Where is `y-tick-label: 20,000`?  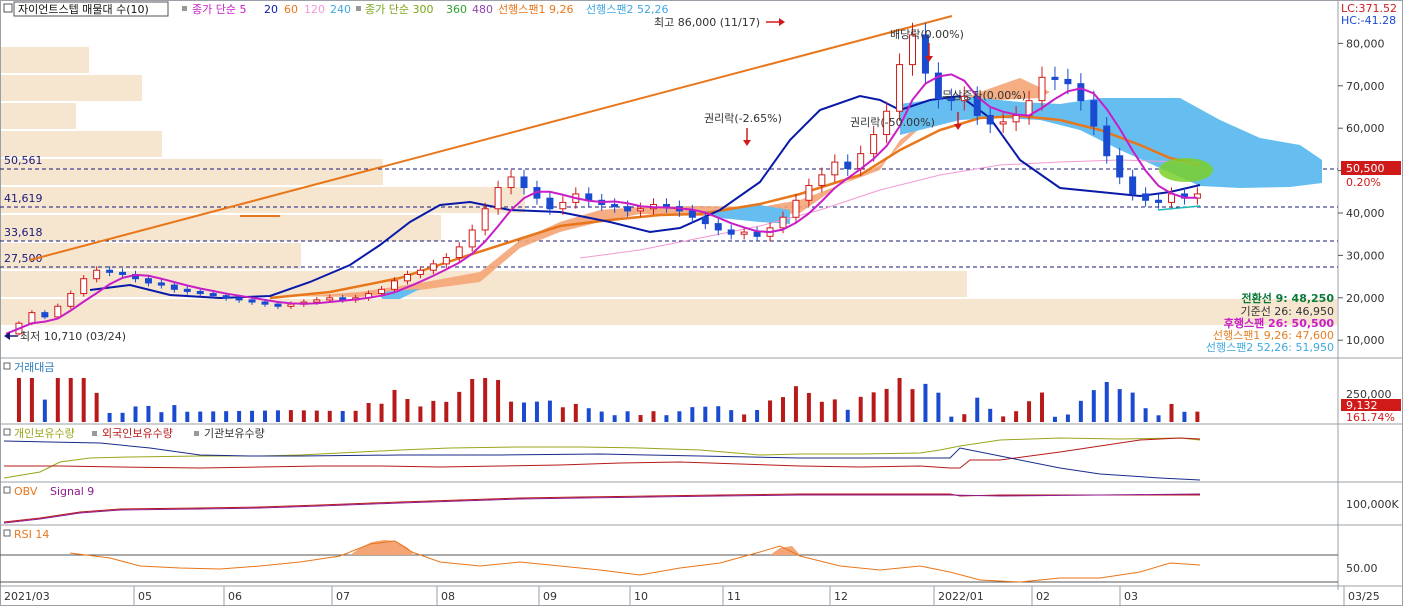
y-tick-label: 20,000 is located at coordinates (1365, 298).